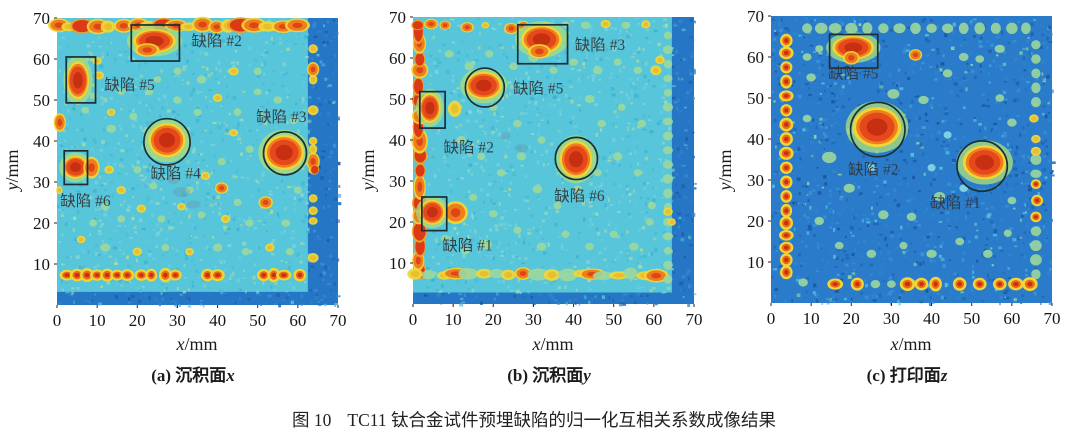 The height and width of the screenshot is (443, 1068). Describe the element at coordinates (189, 375) in the screenshot. I see `panel-title-text: (a) 沉积面` at that location.